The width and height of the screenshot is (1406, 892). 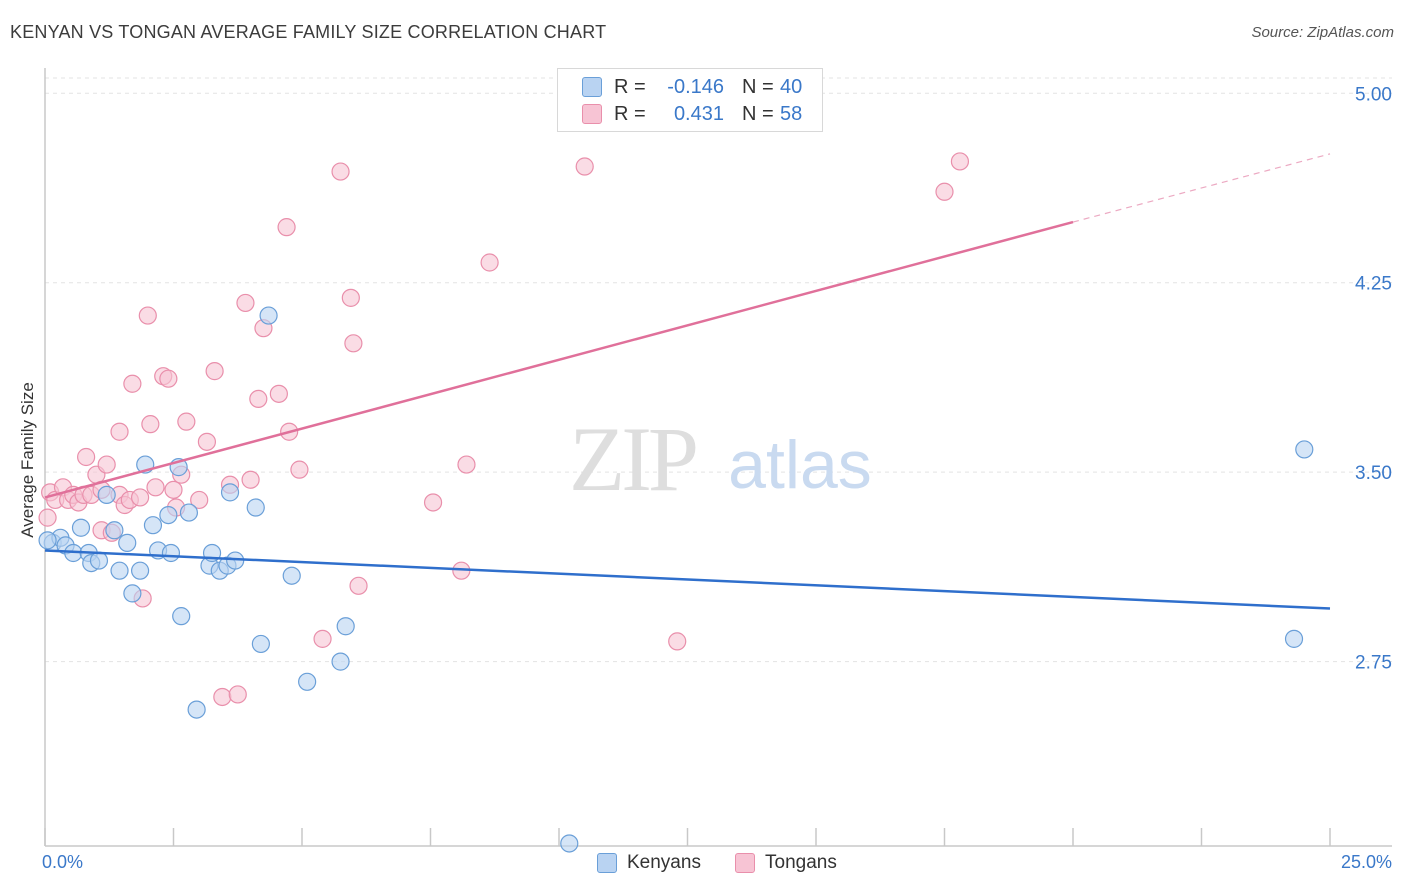 What do you see at coordinates (607, 863) in the screenshot?
I see `kenyan-legend-swatch` at bounding box center [607, 863].